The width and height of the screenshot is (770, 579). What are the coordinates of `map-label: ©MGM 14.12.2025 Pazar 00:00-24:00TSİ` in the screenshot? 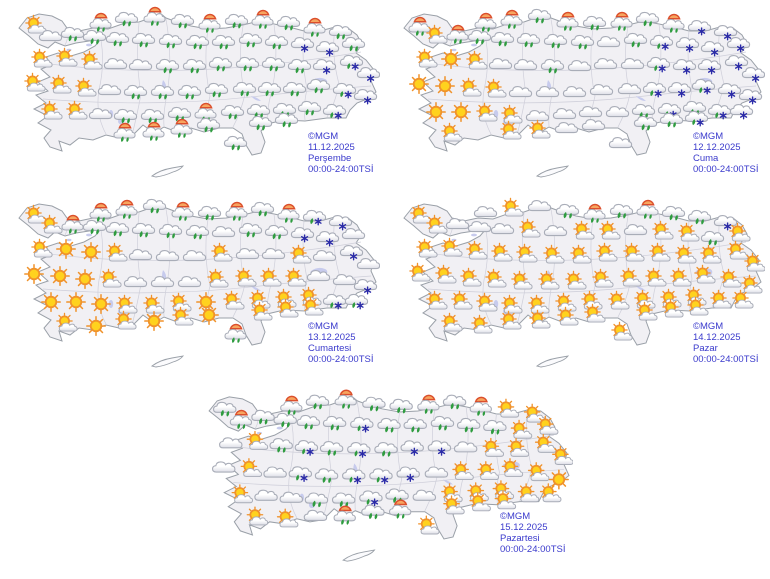 It's located at (731, 343).